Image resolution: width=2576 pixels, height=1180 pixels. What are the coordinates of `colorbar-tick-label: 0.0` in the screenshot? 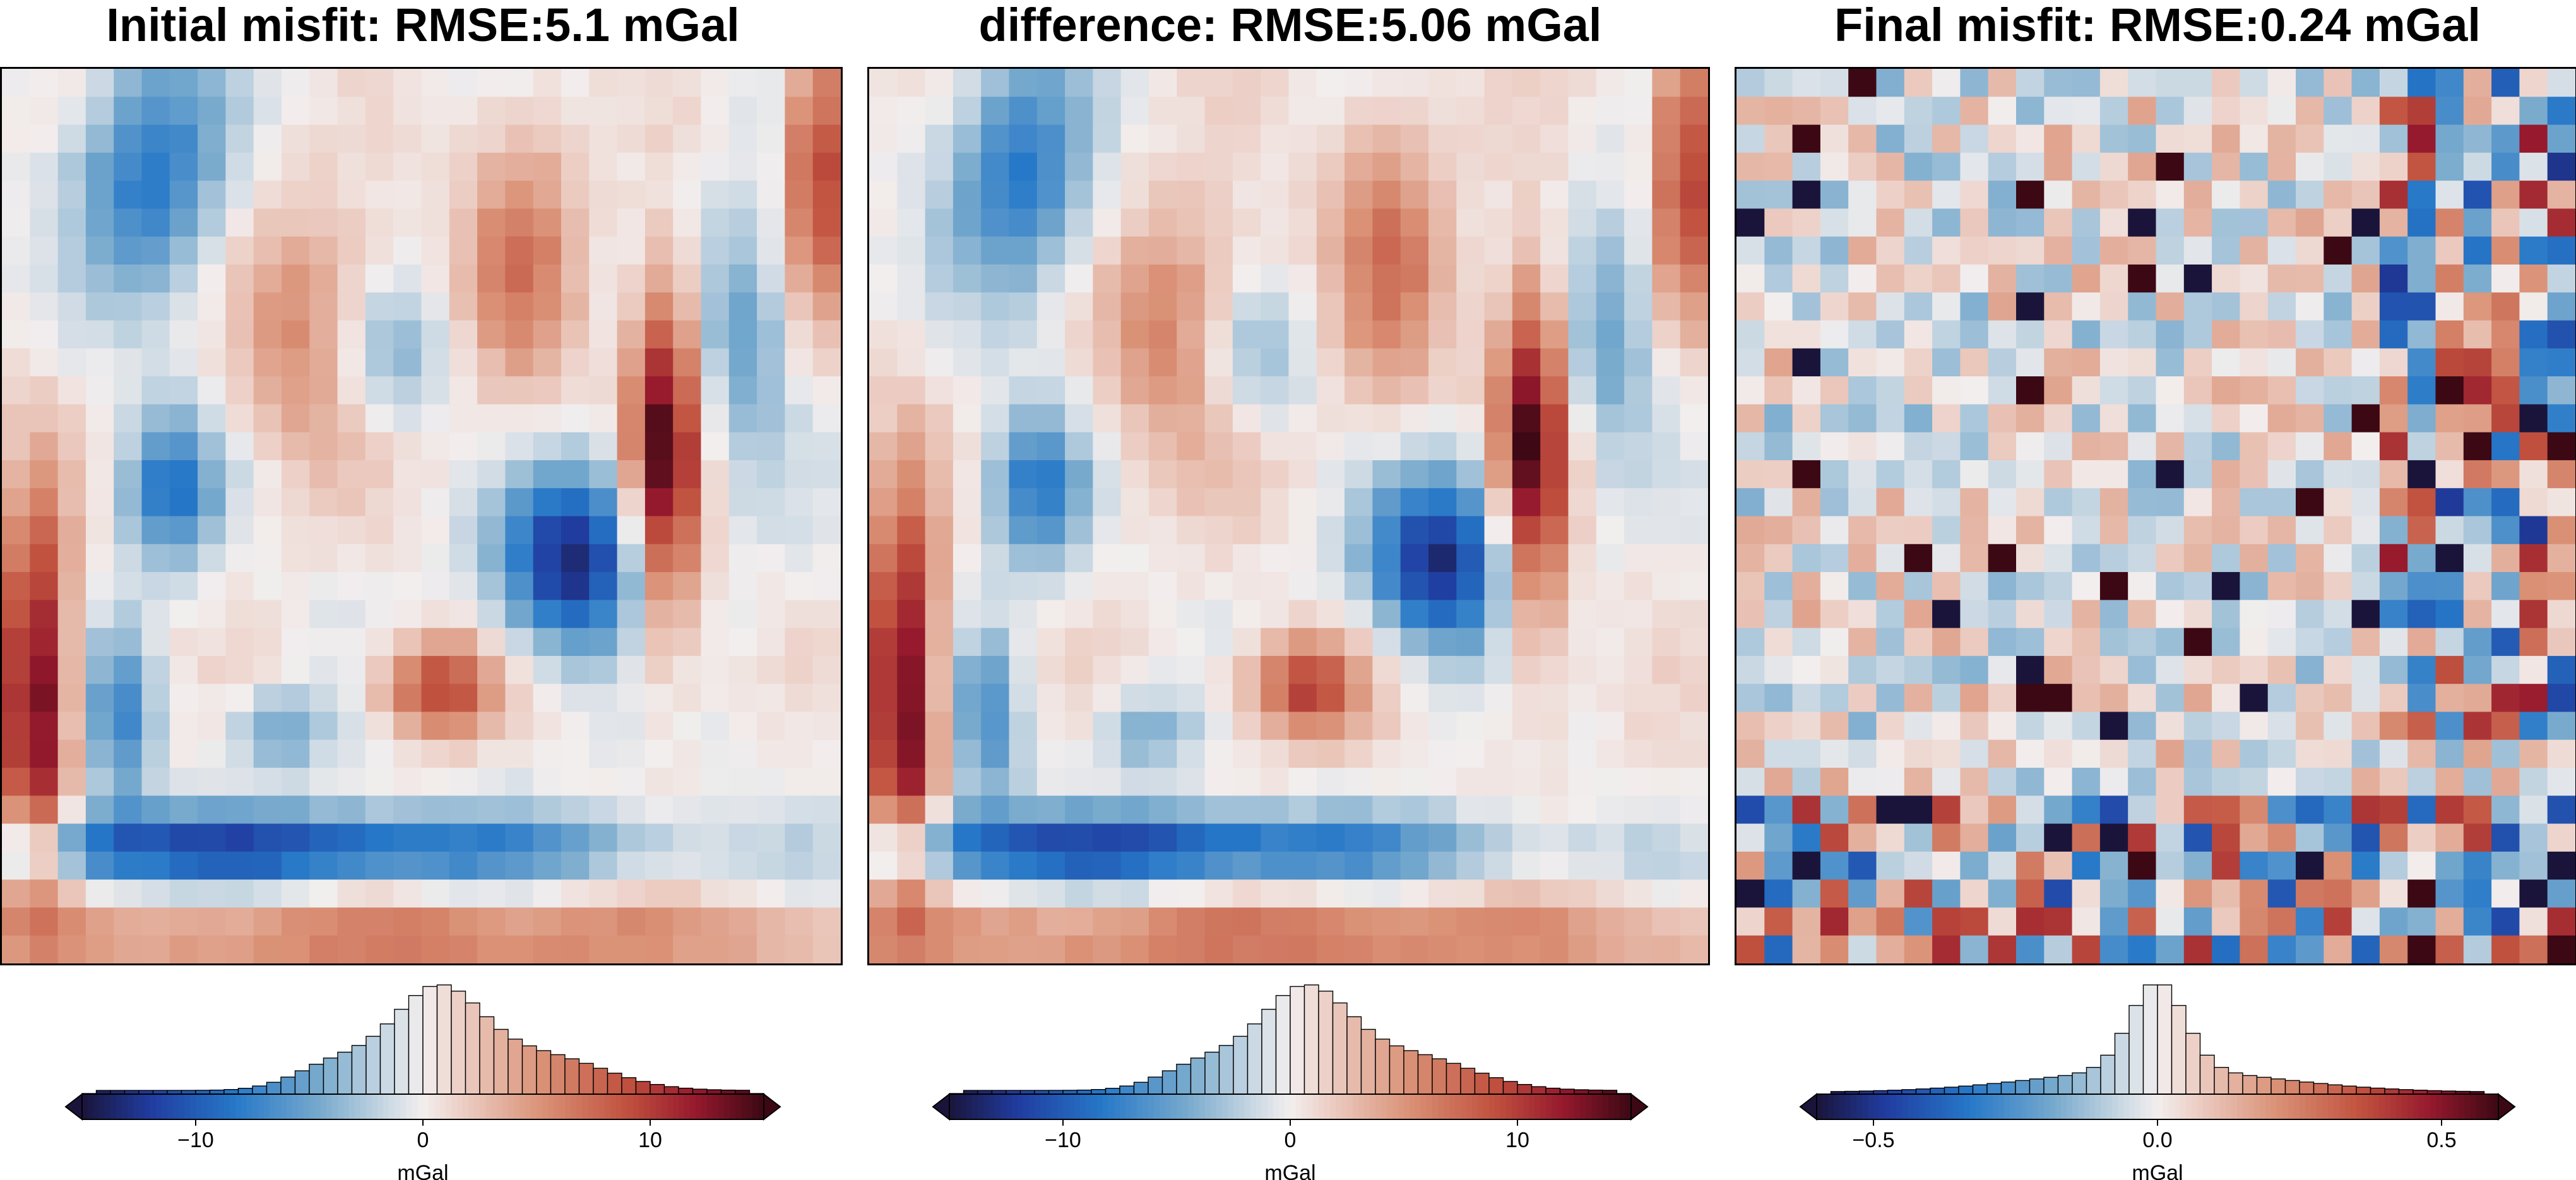 It's located at (2157, 1140).